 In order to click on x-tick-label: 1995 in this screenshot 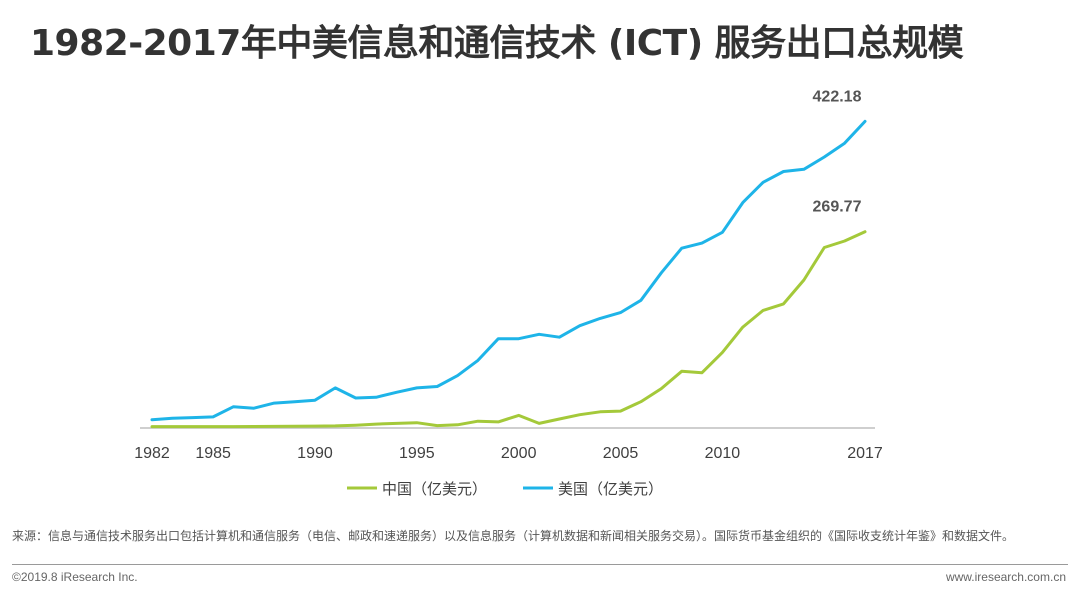, I will do `click(417, 453)`.